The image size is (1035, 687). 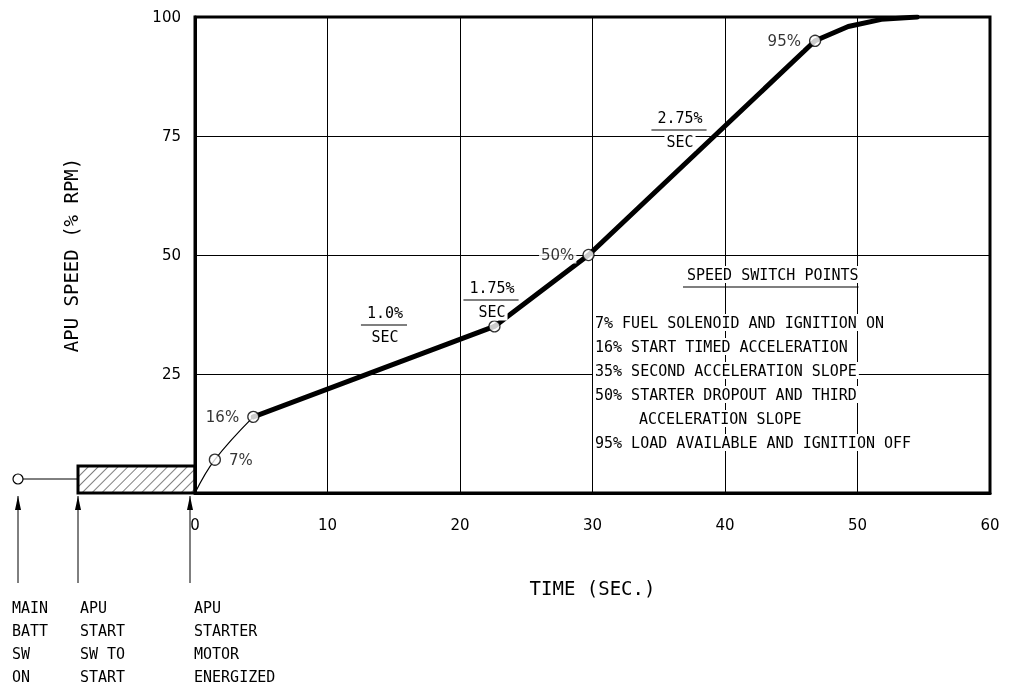 I want to click on data-label: 7%, so click(x=241, y=459).